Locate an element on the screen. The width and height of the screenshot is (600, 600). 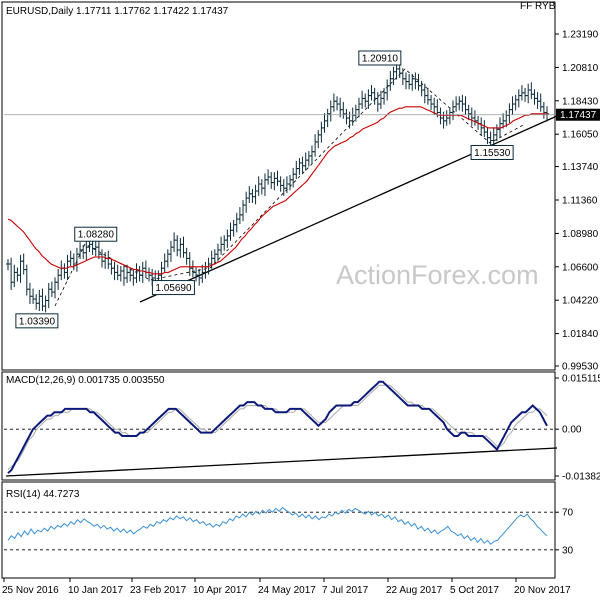
price-y-tick-label: 1.13740 is located at coordinates (580, 167).